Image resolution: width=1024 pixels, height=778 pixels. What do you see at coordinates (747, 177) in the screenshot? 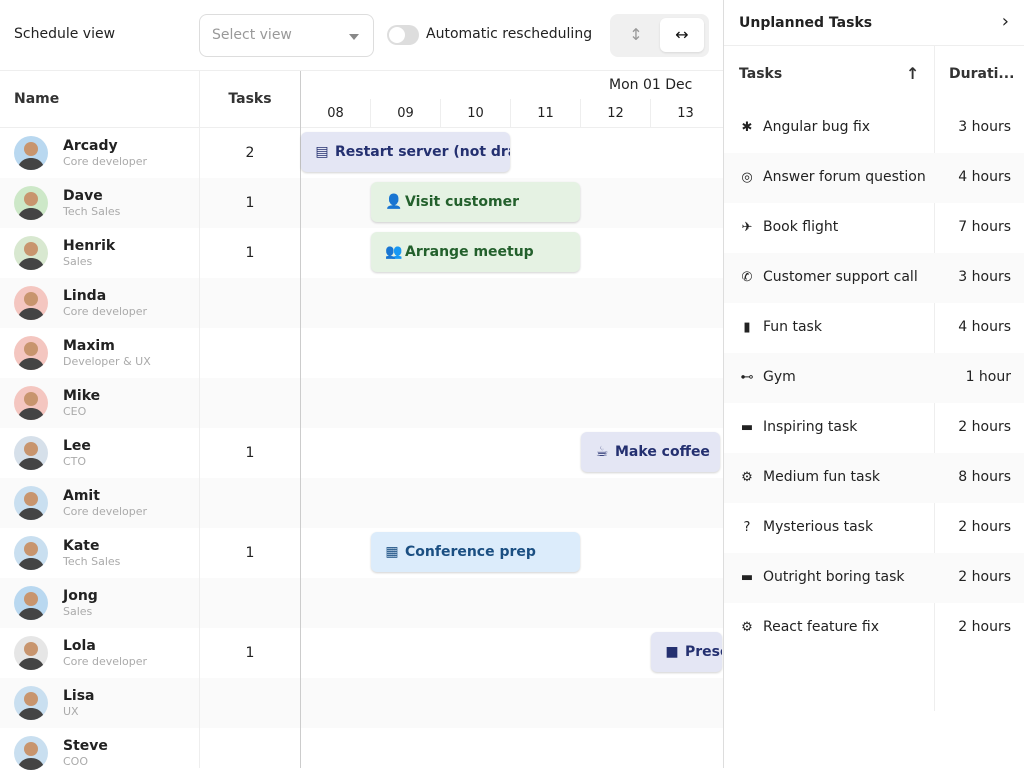
I see `life-ring-icon: ◎` at bounding box center [747, 177].